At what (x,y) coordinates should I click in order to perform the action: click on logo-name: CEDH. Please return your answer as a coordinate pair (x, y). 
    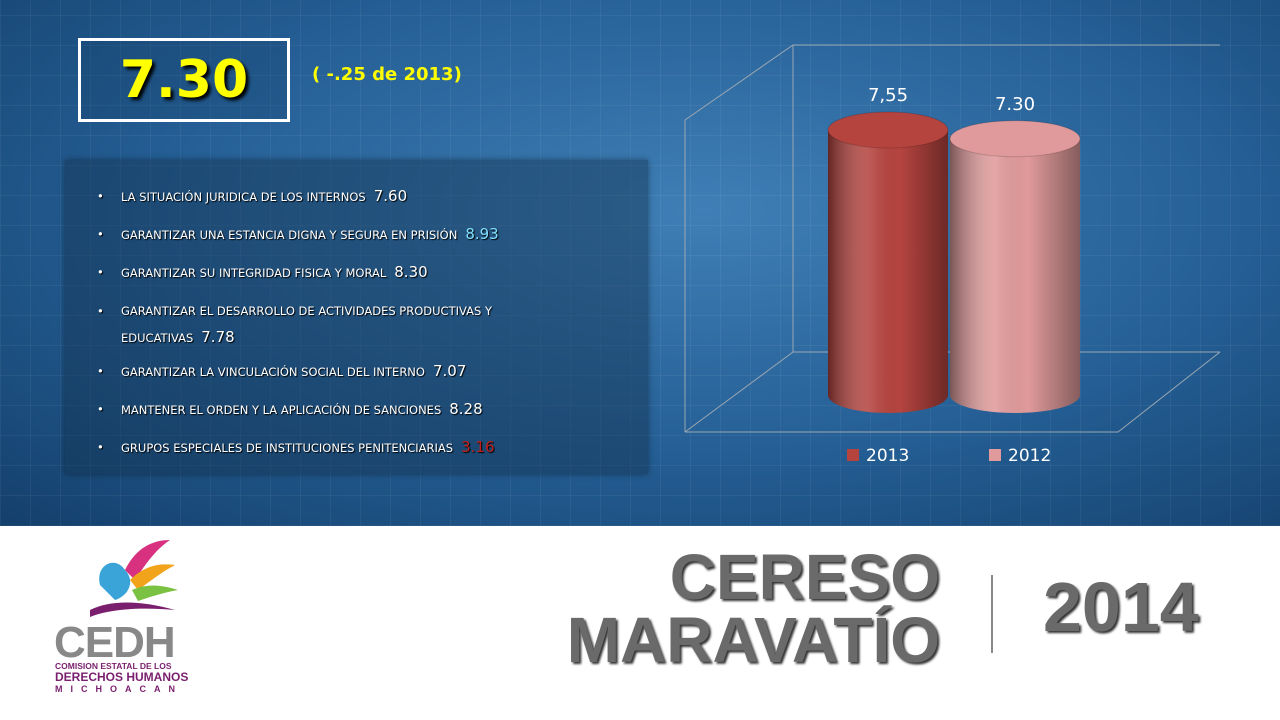
    Looking at the image, I should click on (115, 642).